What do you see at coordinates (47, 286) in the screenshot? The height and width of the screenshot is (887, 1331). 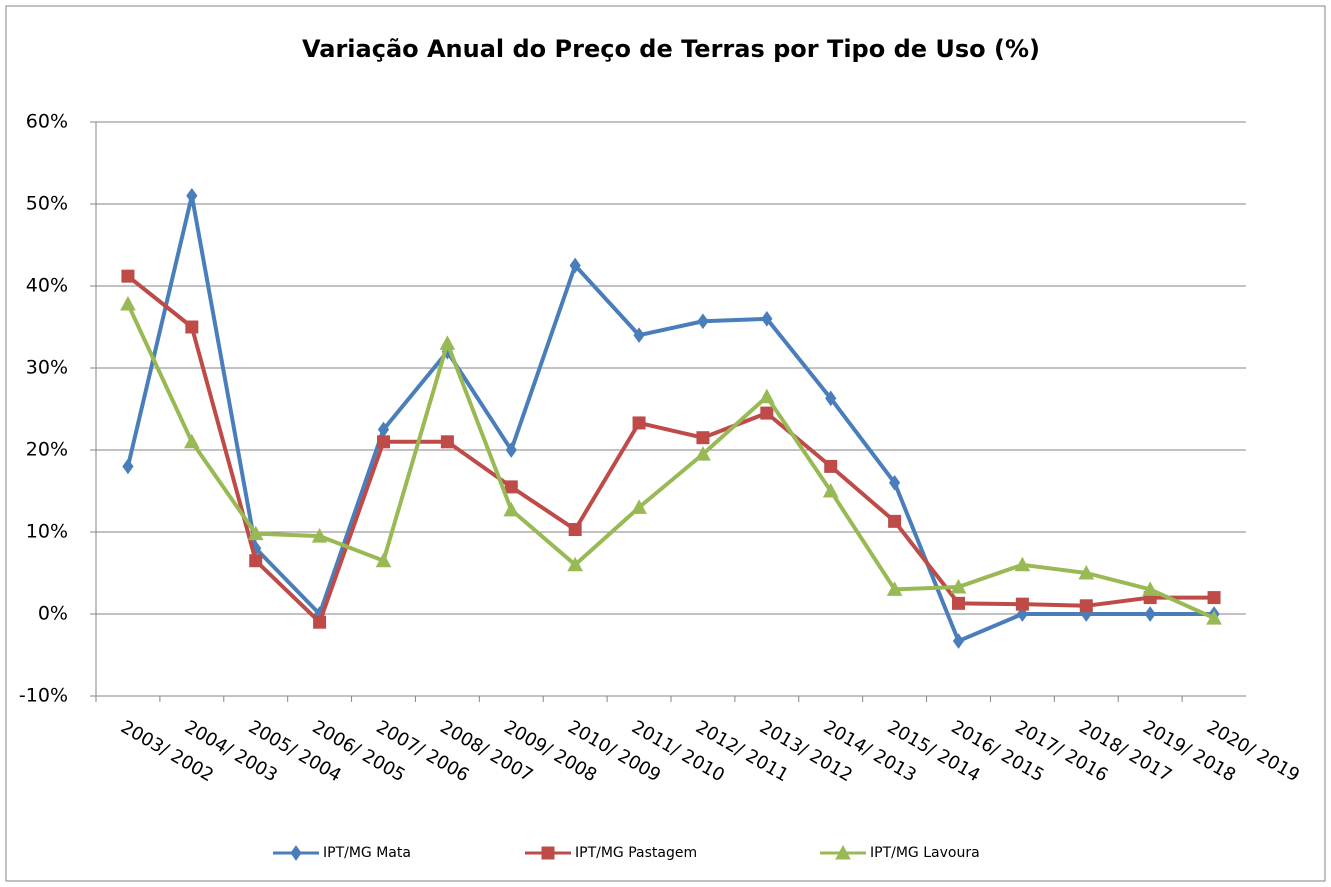 I see `y-tick-label: 40%` at bounding box center [47, 286].